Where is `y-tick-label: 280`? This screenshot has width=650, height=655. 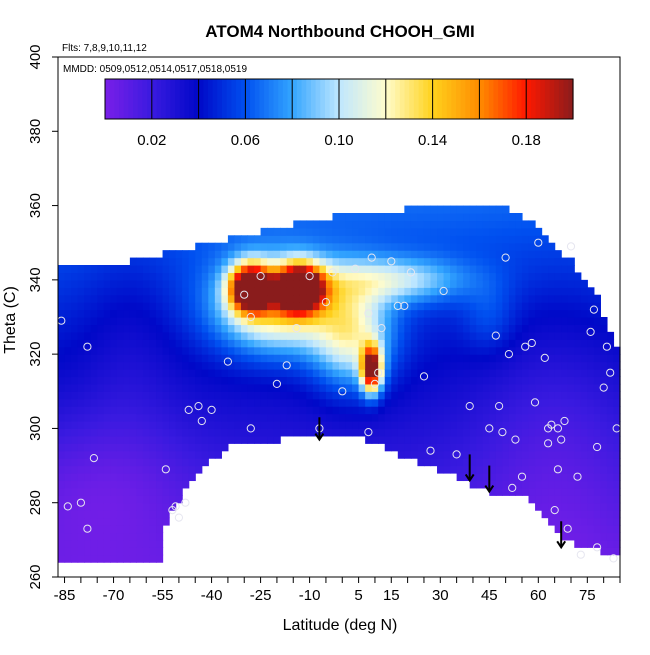
y-tick-label: 280 is located at coordinates (35, 502).